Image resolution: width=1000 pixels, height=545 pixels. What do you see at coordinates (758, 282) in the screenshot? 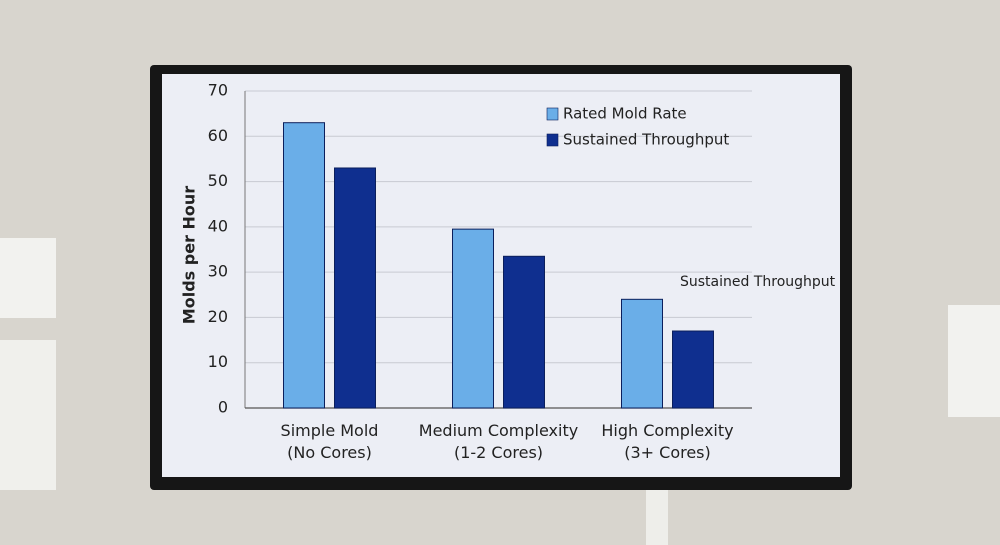
I see `annotation: Sustained Throughput` at bounding box center [758, 282].